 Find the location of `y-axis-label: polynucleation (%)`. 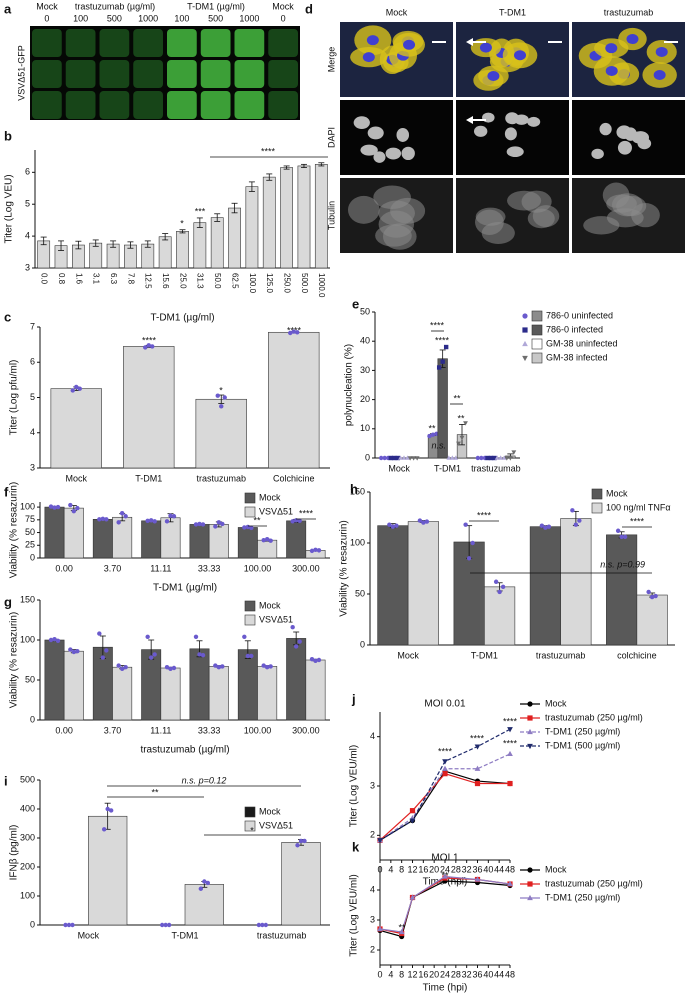

y-axis-label: polynucleation (%) is located at coordinates (349, 385).